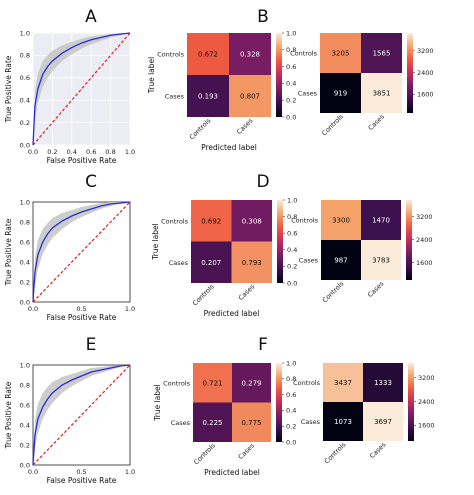 The height and width of the screenshot is (495, 474). I want to click on roc-a-xtick-label: 0.4, so click(72, 152).